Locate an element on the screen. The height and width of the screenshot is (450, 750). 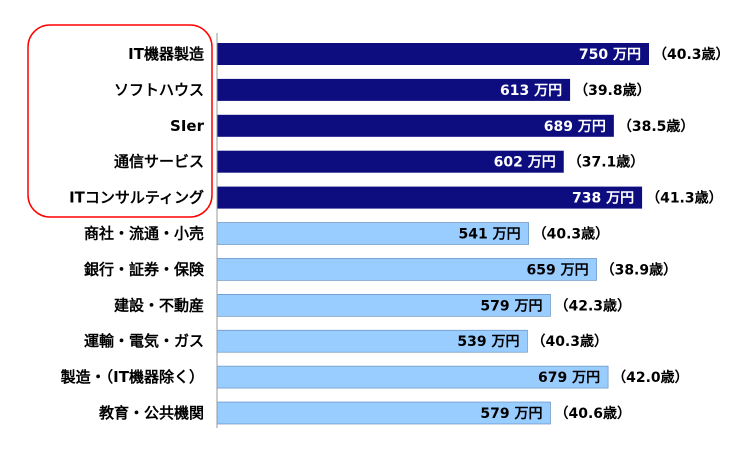
value-label: 602 万円 is located at coordinates (525, 163).